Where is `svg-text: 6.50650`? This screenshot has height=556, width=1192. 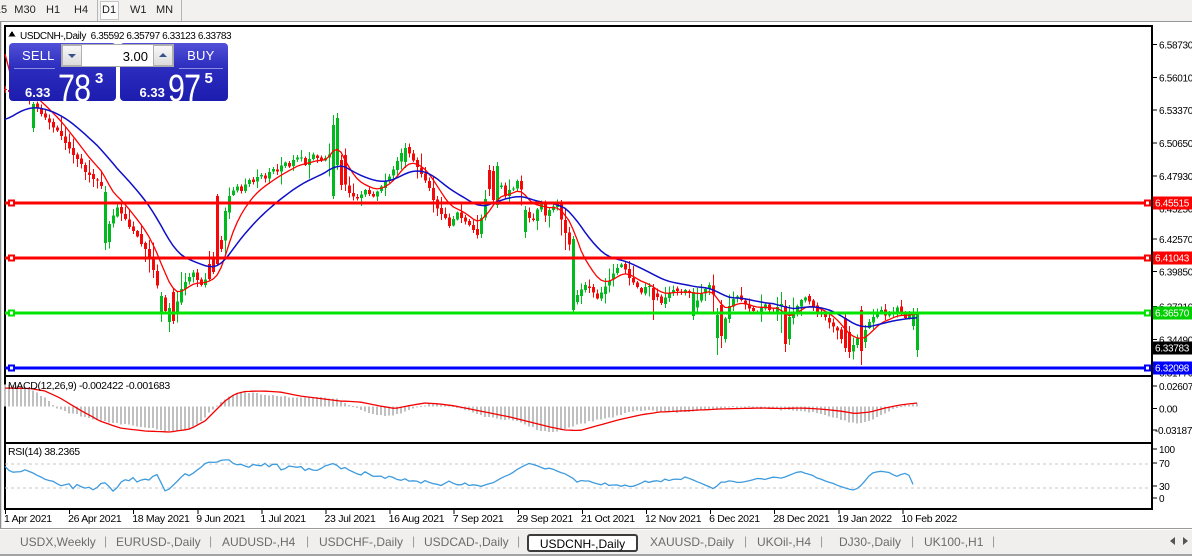 svg-text: 6.50650 is located at coordinates (1175, 144).